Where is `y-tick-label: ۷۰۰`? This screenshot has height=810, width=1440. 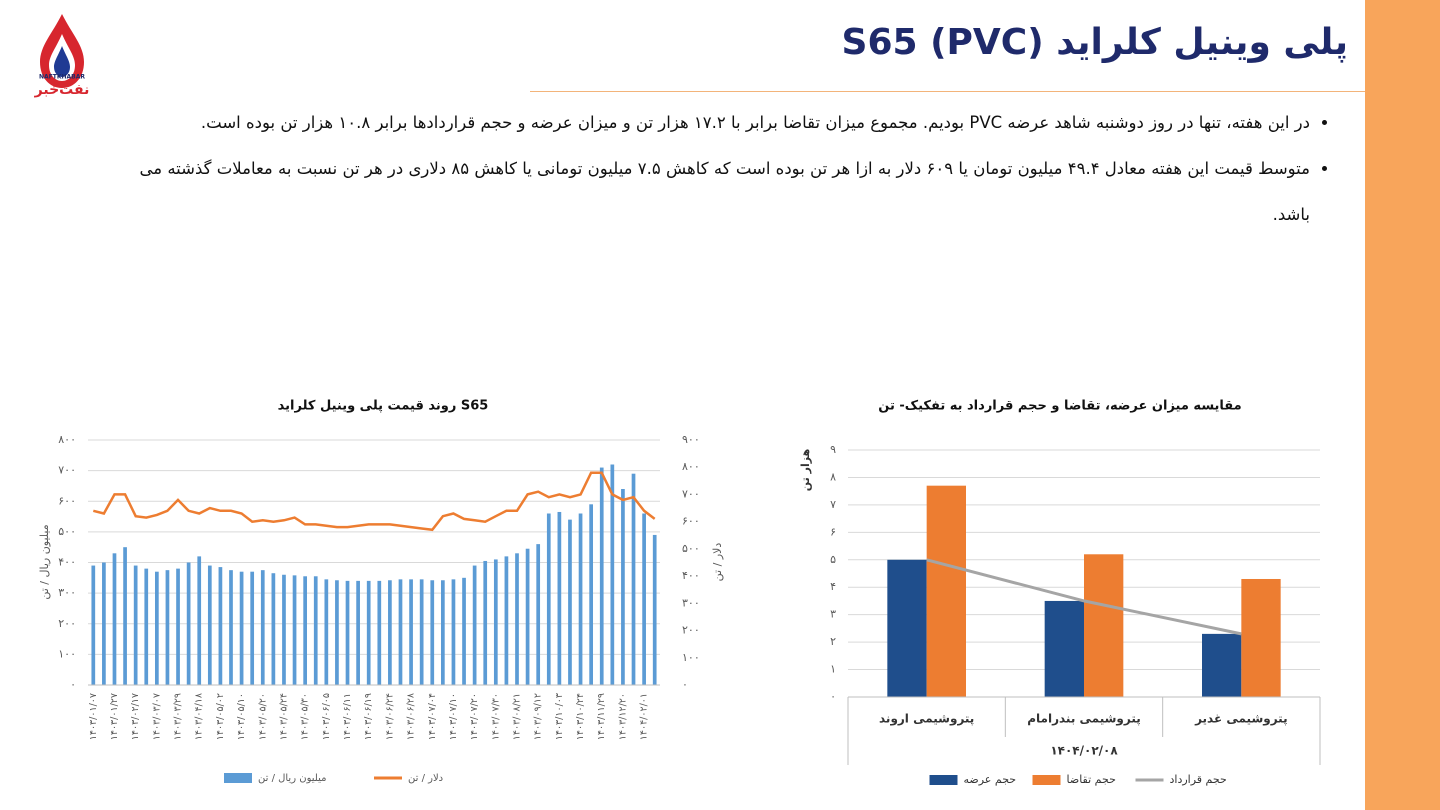 y-tick-label: ۷۰۰ is located at coordinates (67, 470).